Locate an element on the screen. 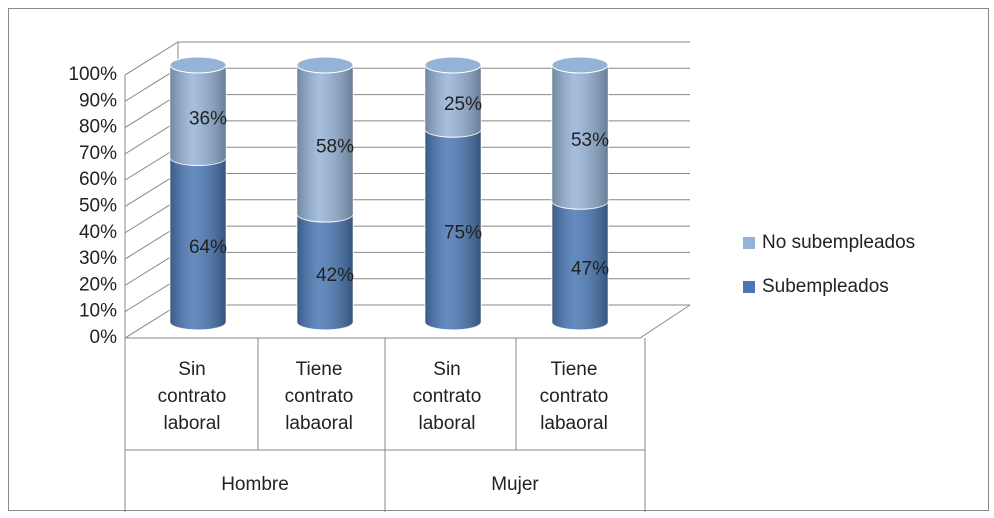 This screenshot has width=994, height=518. y-tick-label: 20% is located at coordinates (98, 284).